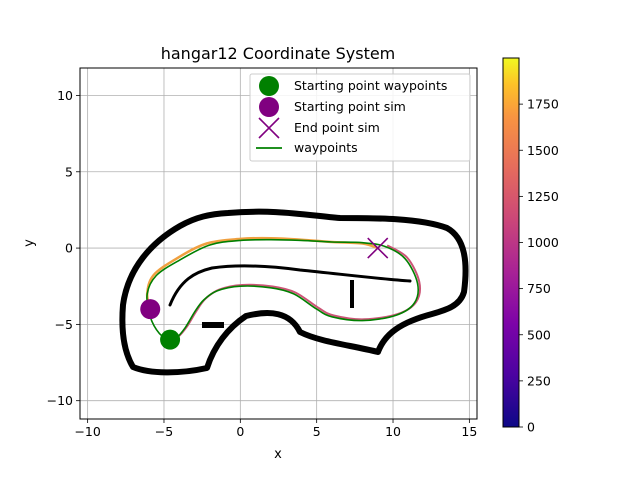 The image size is (640, 480). I want to click on sim-trajectory-line-late, so click(296, 292).